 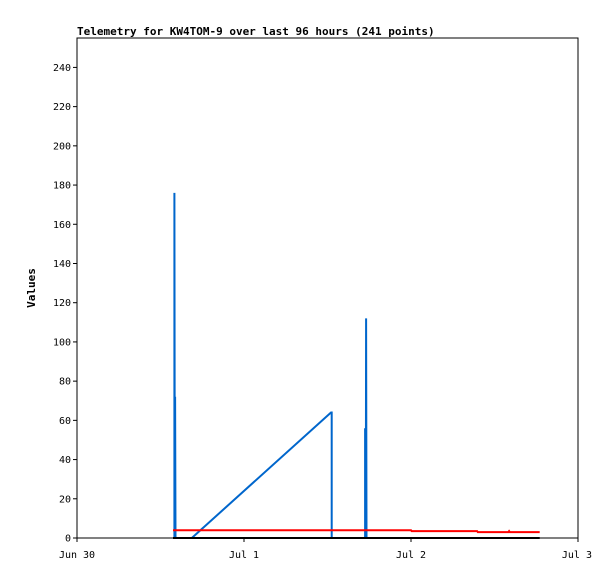 I want to click on y-tick-label: 140, so click(x=62, y=264).